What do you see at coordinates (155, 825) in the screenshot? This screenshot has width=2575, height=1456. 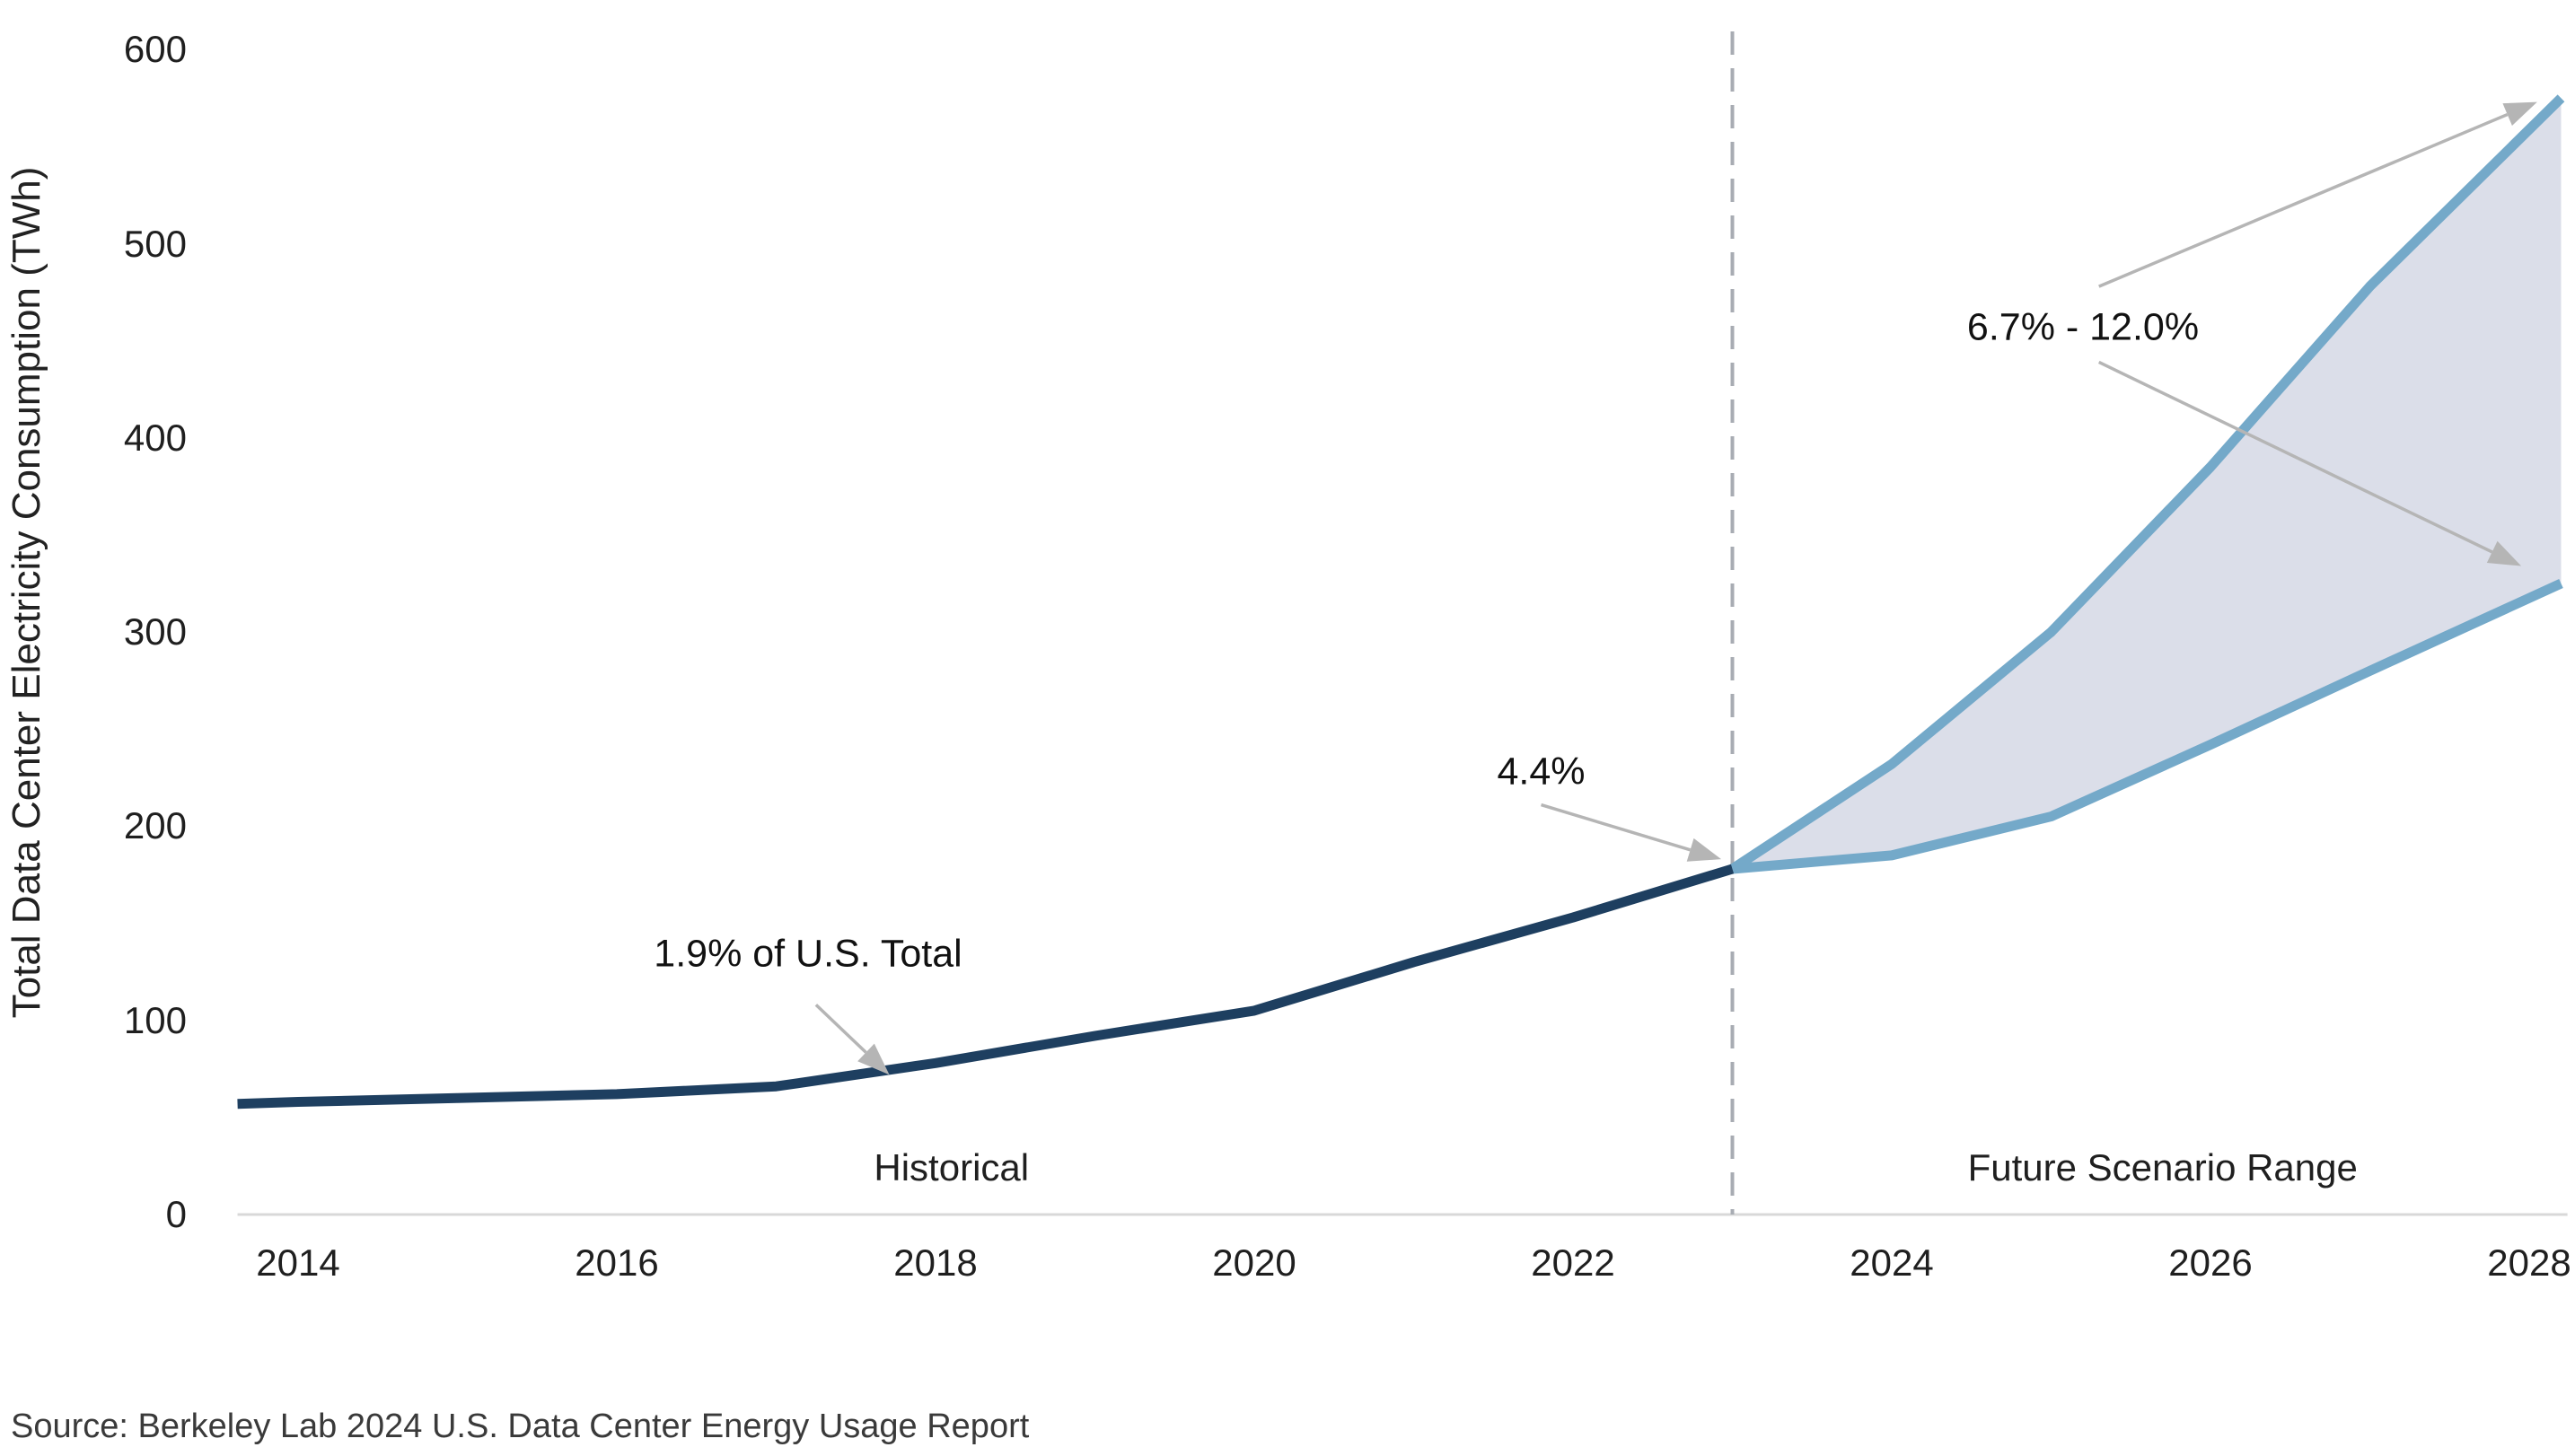 I see `y-tick-label: 200` at bounding box center [155, 825].